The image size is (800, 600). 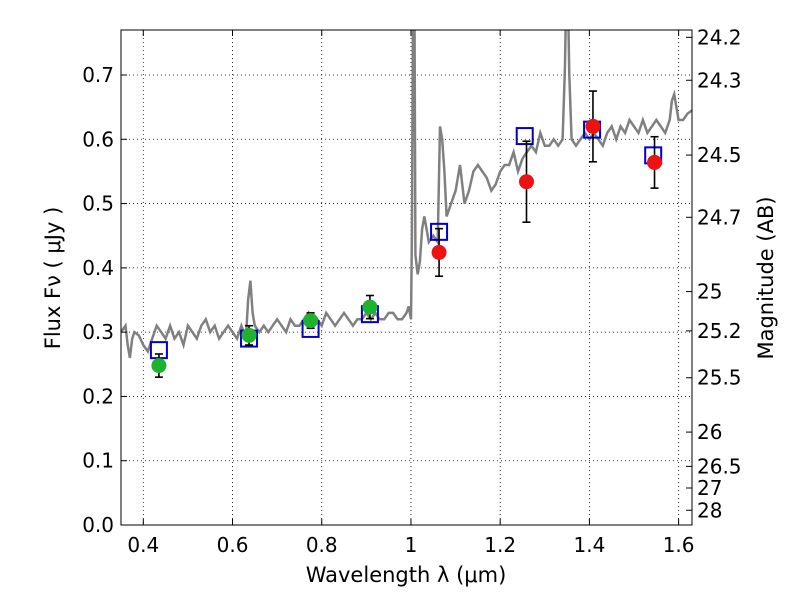 What do you see at coordinates (143, 545) in the screenshot?
I see `x-tick-label: 0.4` at bounding box center [143, 545].